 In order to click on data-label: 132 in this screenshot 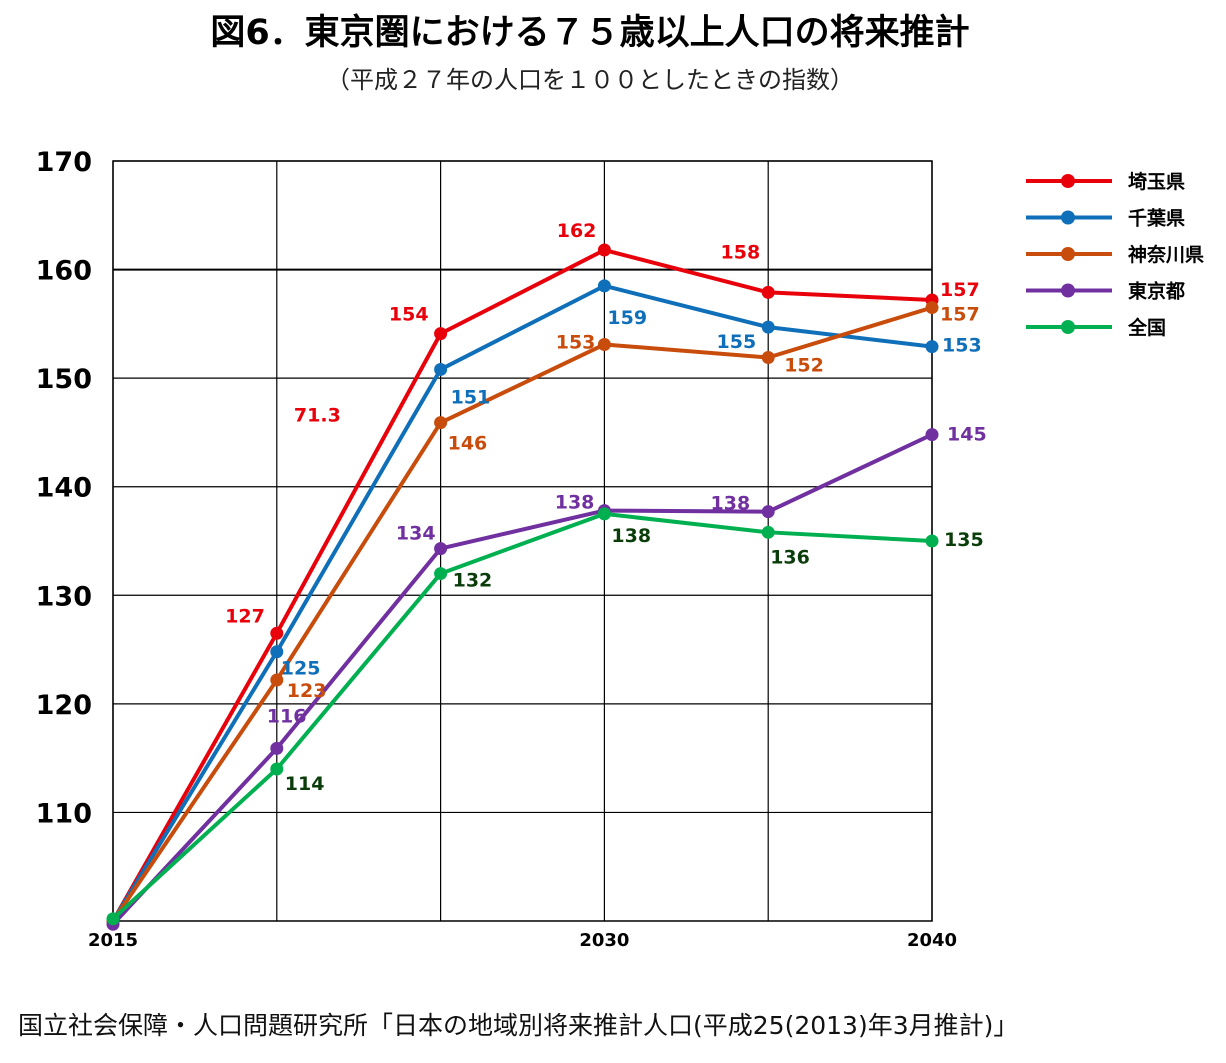, I will do `click(473, 581)`.